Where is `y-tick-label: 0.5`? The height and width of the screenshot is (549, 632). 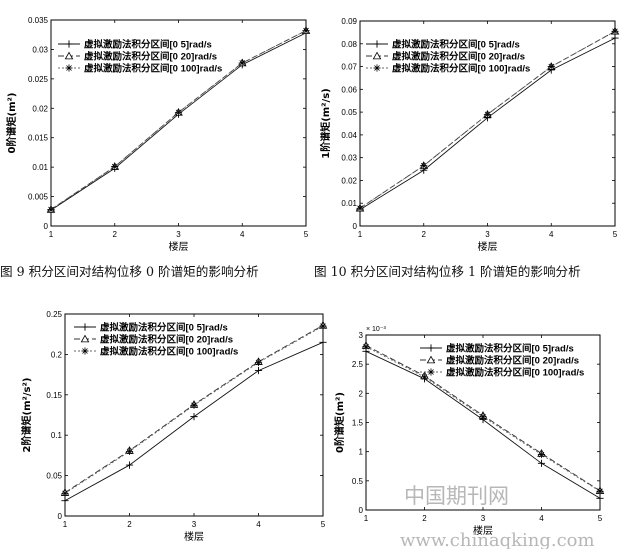 y-tick-label: 0.5 is located at coordinates (358, 481).